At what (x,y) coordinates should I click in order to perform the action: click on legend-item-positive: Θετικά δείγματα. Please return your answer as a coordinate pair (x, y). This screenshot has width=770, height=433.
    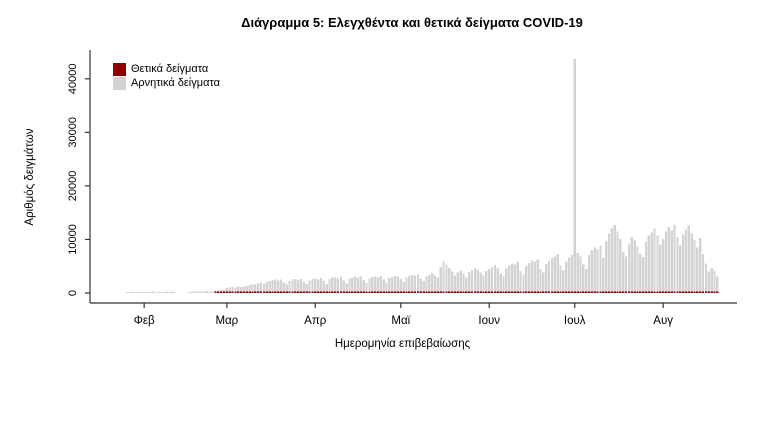
    Looking at the image, I should click on (166, 69).